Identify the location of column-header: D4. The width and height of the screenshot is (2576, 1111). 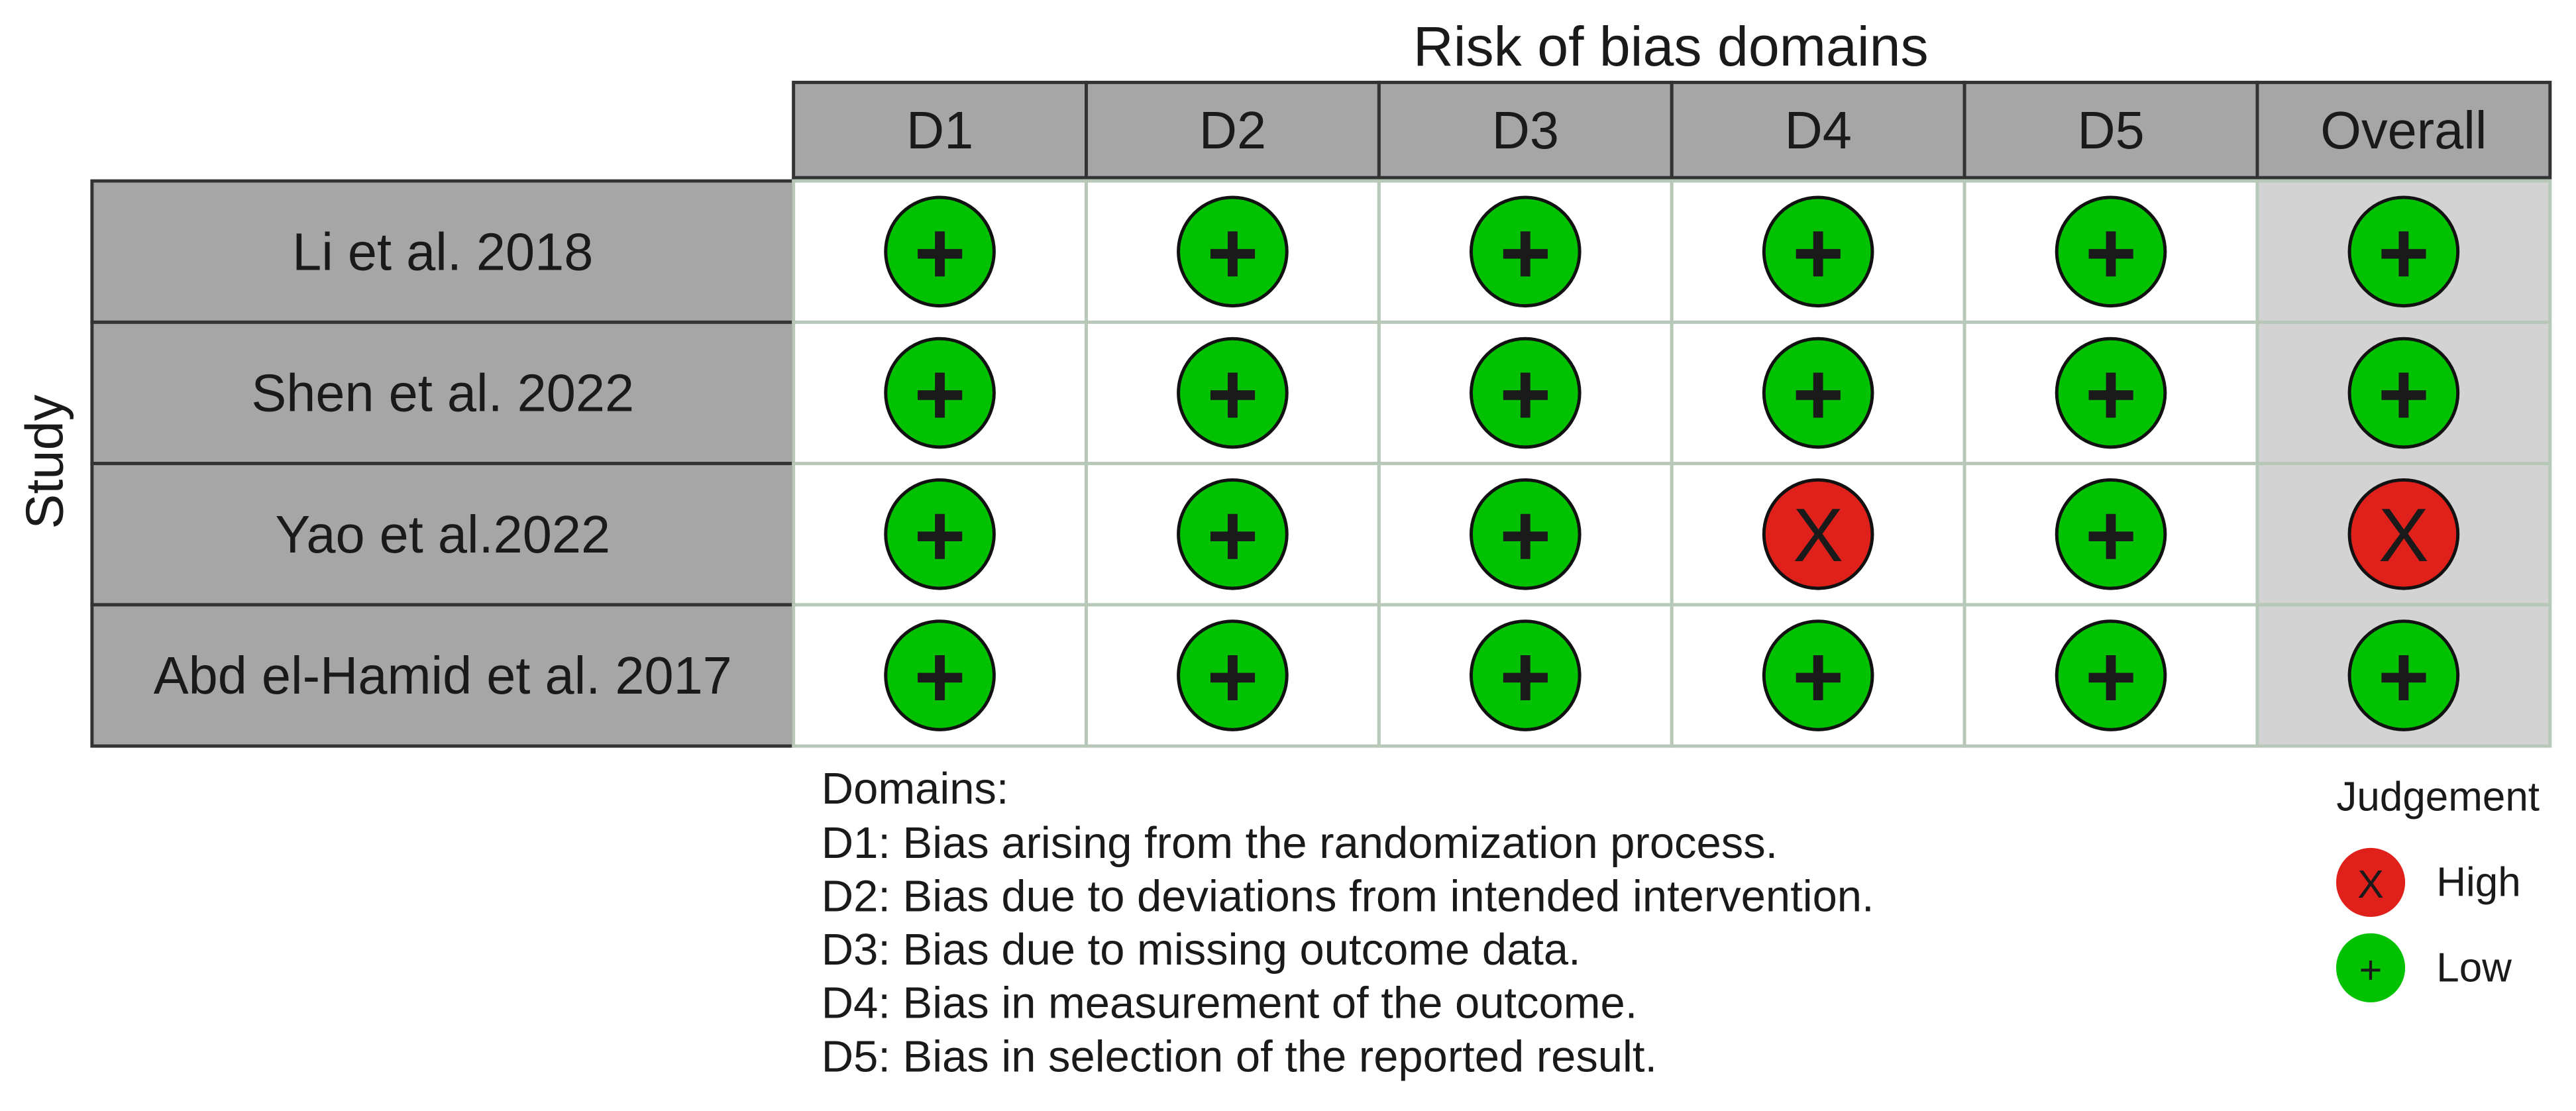
(1817, 130).